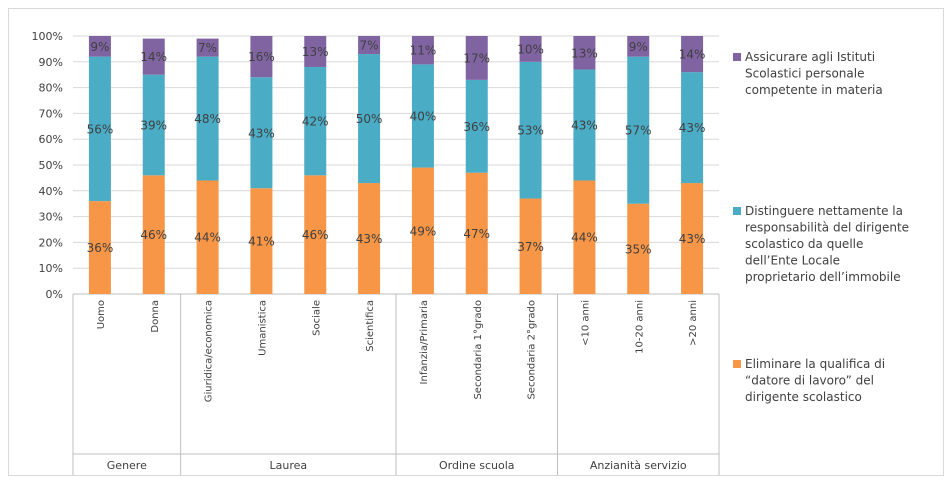  I want to click on legend-label: responsabilità del dirigente, so click(827, 228).